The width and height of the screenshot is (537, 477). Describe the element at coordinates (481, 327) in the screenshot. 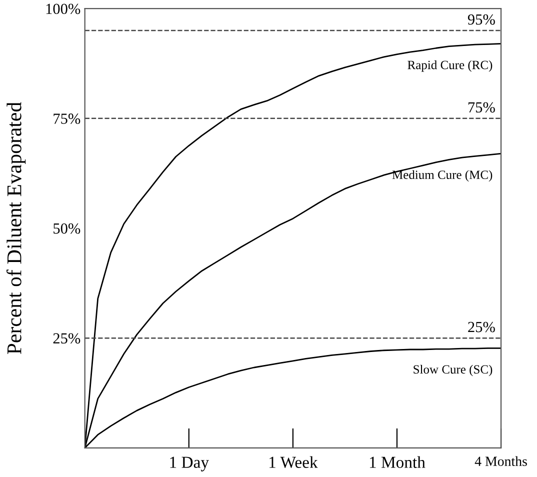

I see `ref-line-label: 25%` at that location.